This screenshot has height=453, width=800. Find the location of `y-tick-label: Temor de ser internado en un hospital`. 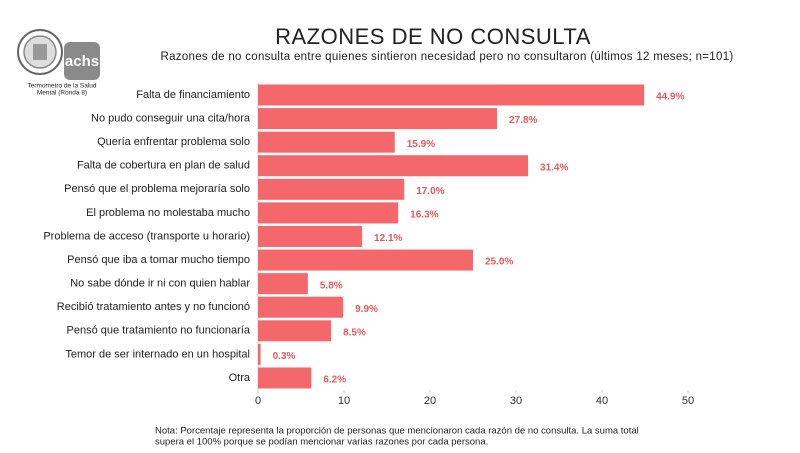

y-tick-label: Temor de ser internado en un hospital is located at coordinates (157, 354).